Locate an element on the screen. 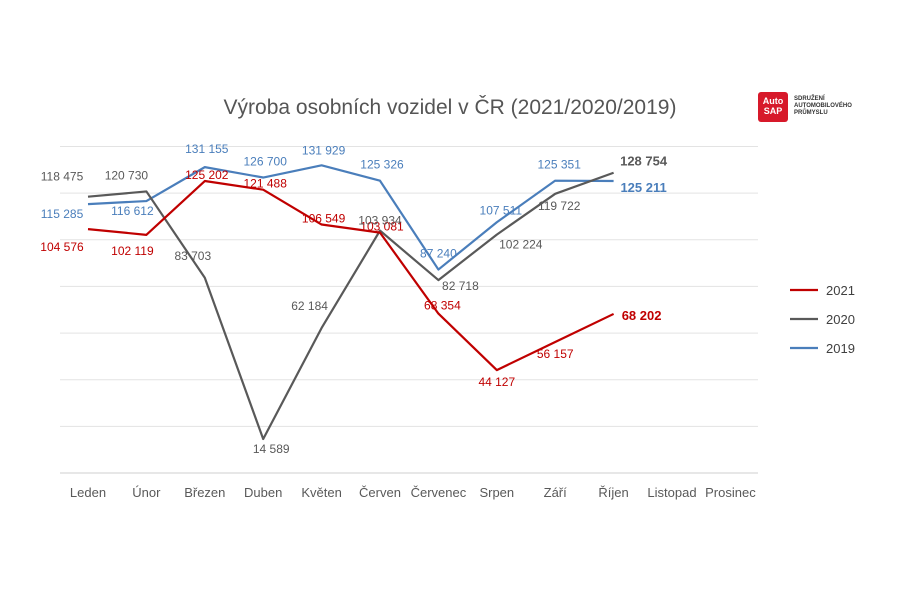 This screenshot has width=900, height=600. data-label-2020: 14 589 is located at coordinates (271, 449).